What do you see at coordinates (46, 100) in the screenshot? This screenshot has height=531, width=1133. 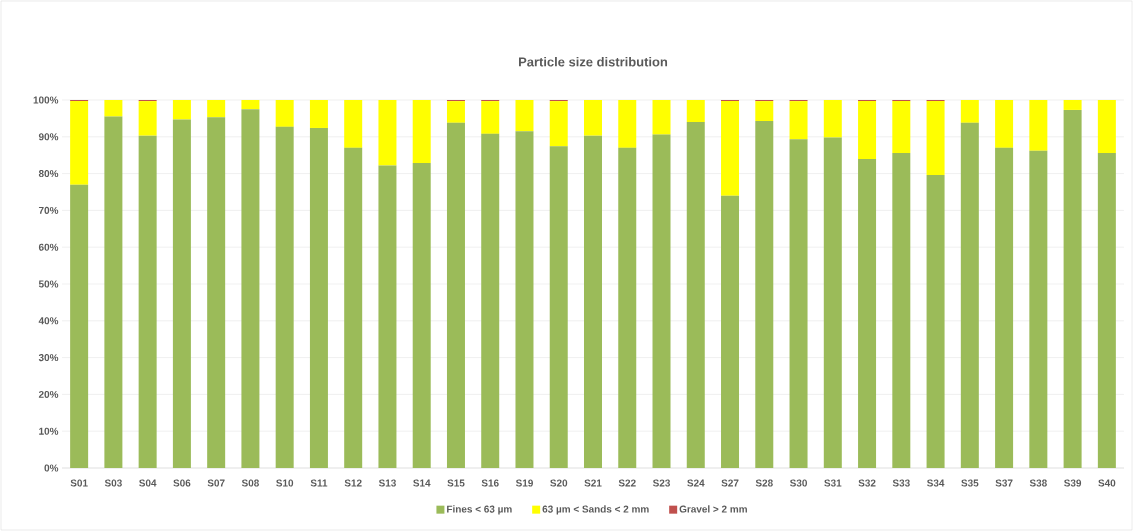 I see `y-tick-label: 100%` at bounding box center [46, 100].